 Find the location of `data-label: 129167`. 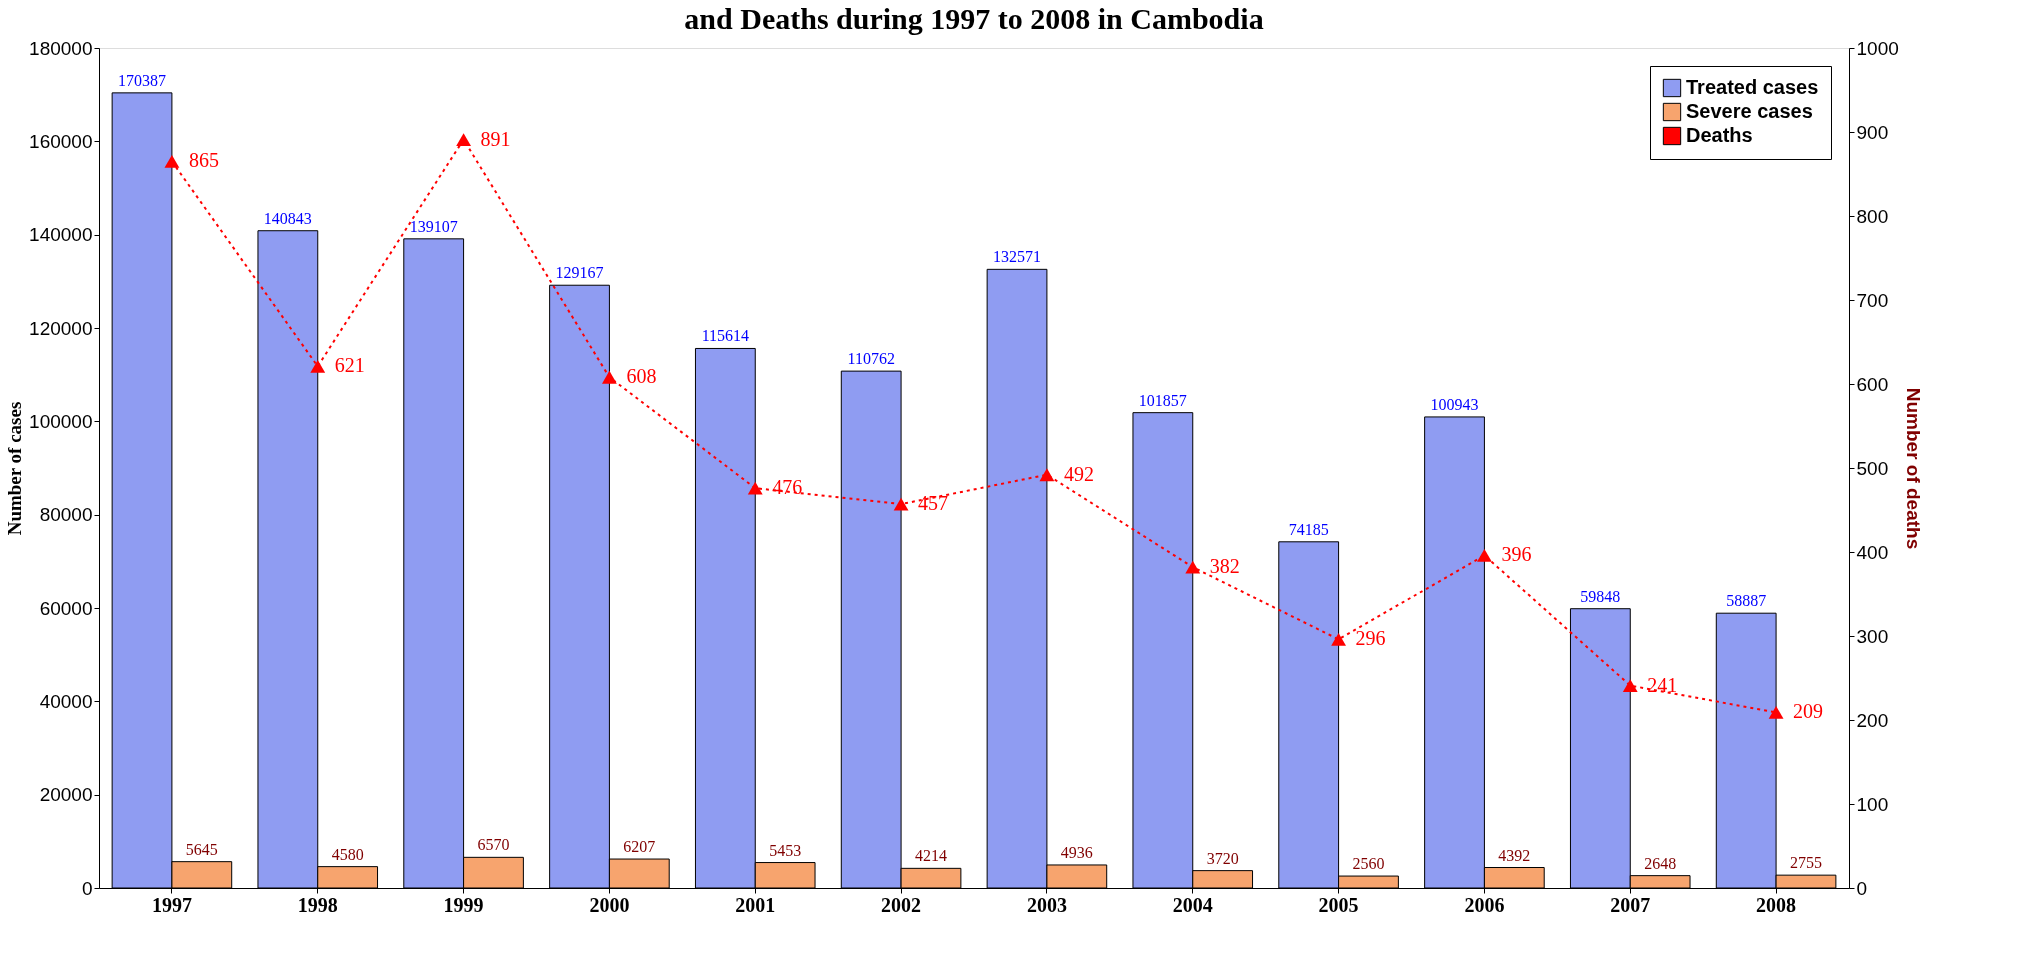

data-label: 129167 is located at coordinates (579, 273).